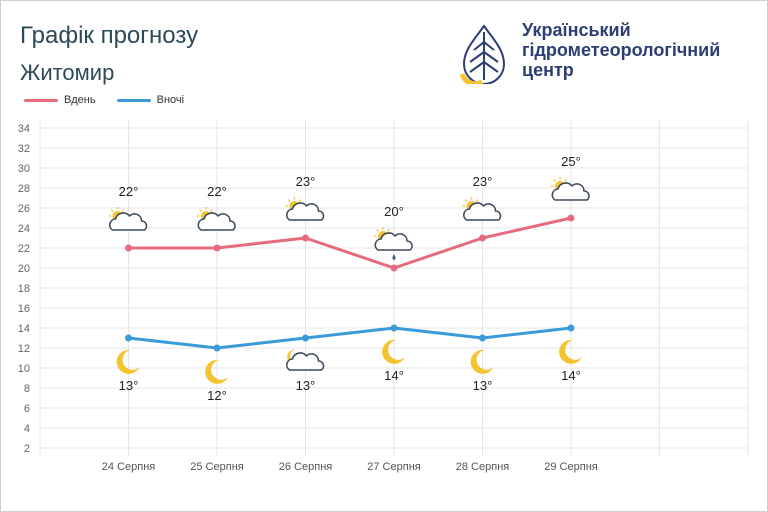 This screenshot has height=512, width=768. What do you see at coordinates (133, 100) in the screenshot?
I see `legend-swatch-night` at bounding box center [133, 100].